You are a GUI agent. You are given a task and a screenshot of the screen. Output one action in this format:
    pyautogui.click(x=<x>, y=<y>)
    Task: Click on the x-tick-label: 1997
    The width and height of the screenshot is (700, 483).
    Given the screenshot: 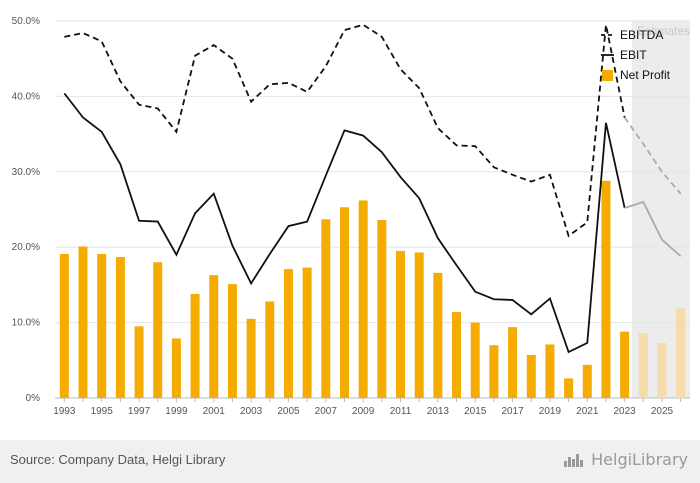 What is the action you would take?
    pyautogui.click(x=139, y=411)
    